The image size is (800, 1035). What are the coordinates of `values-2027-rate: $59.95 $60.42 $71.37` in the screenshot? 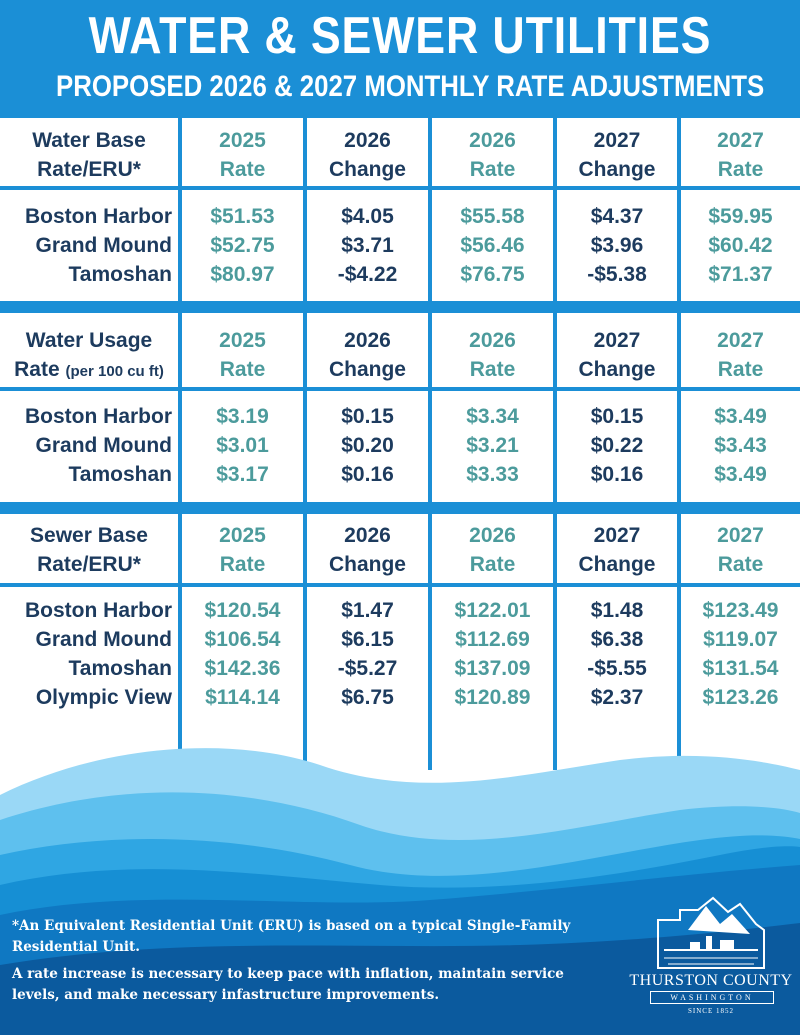 It's located at (740, 245).